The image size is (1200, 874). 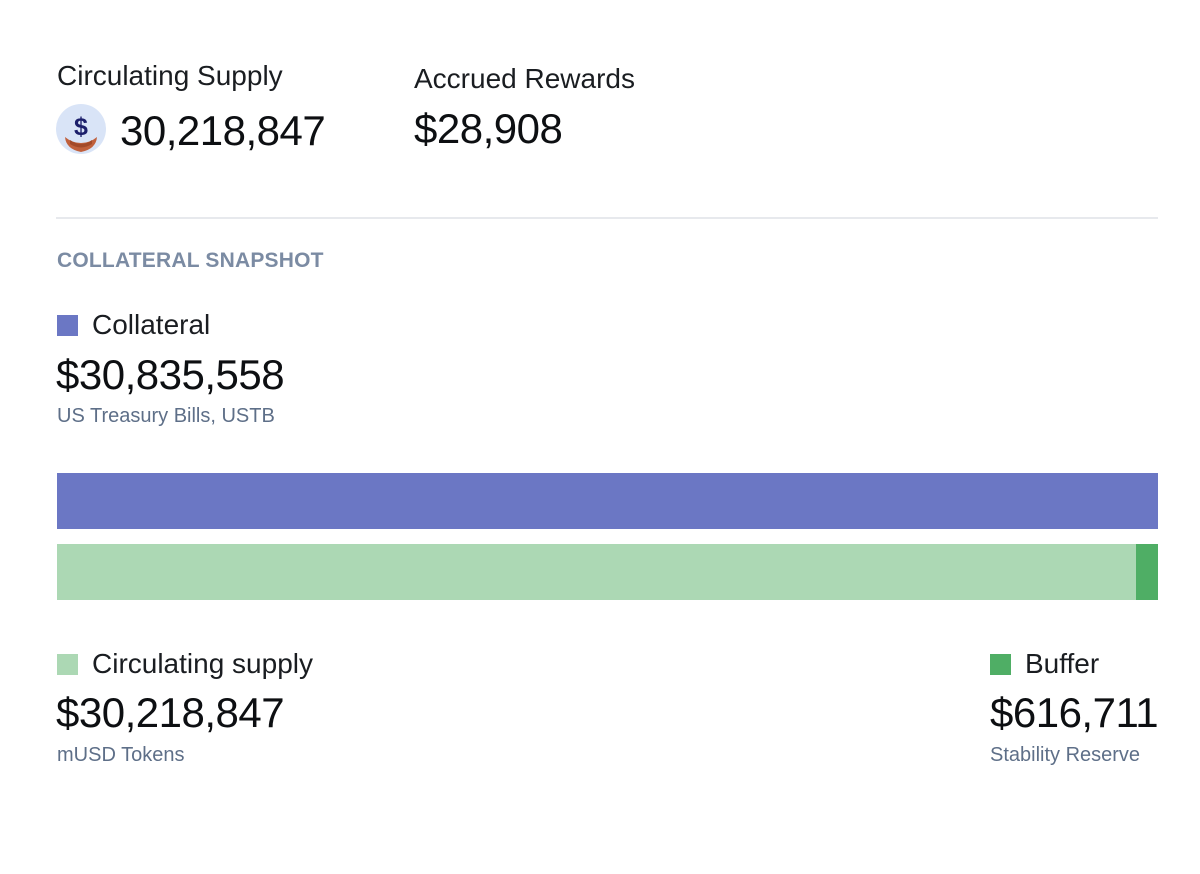 What do you see at coordinates (1000, 664) in the screenshot?
I see `buffer-swatch` at bounding box center [1000, 664].